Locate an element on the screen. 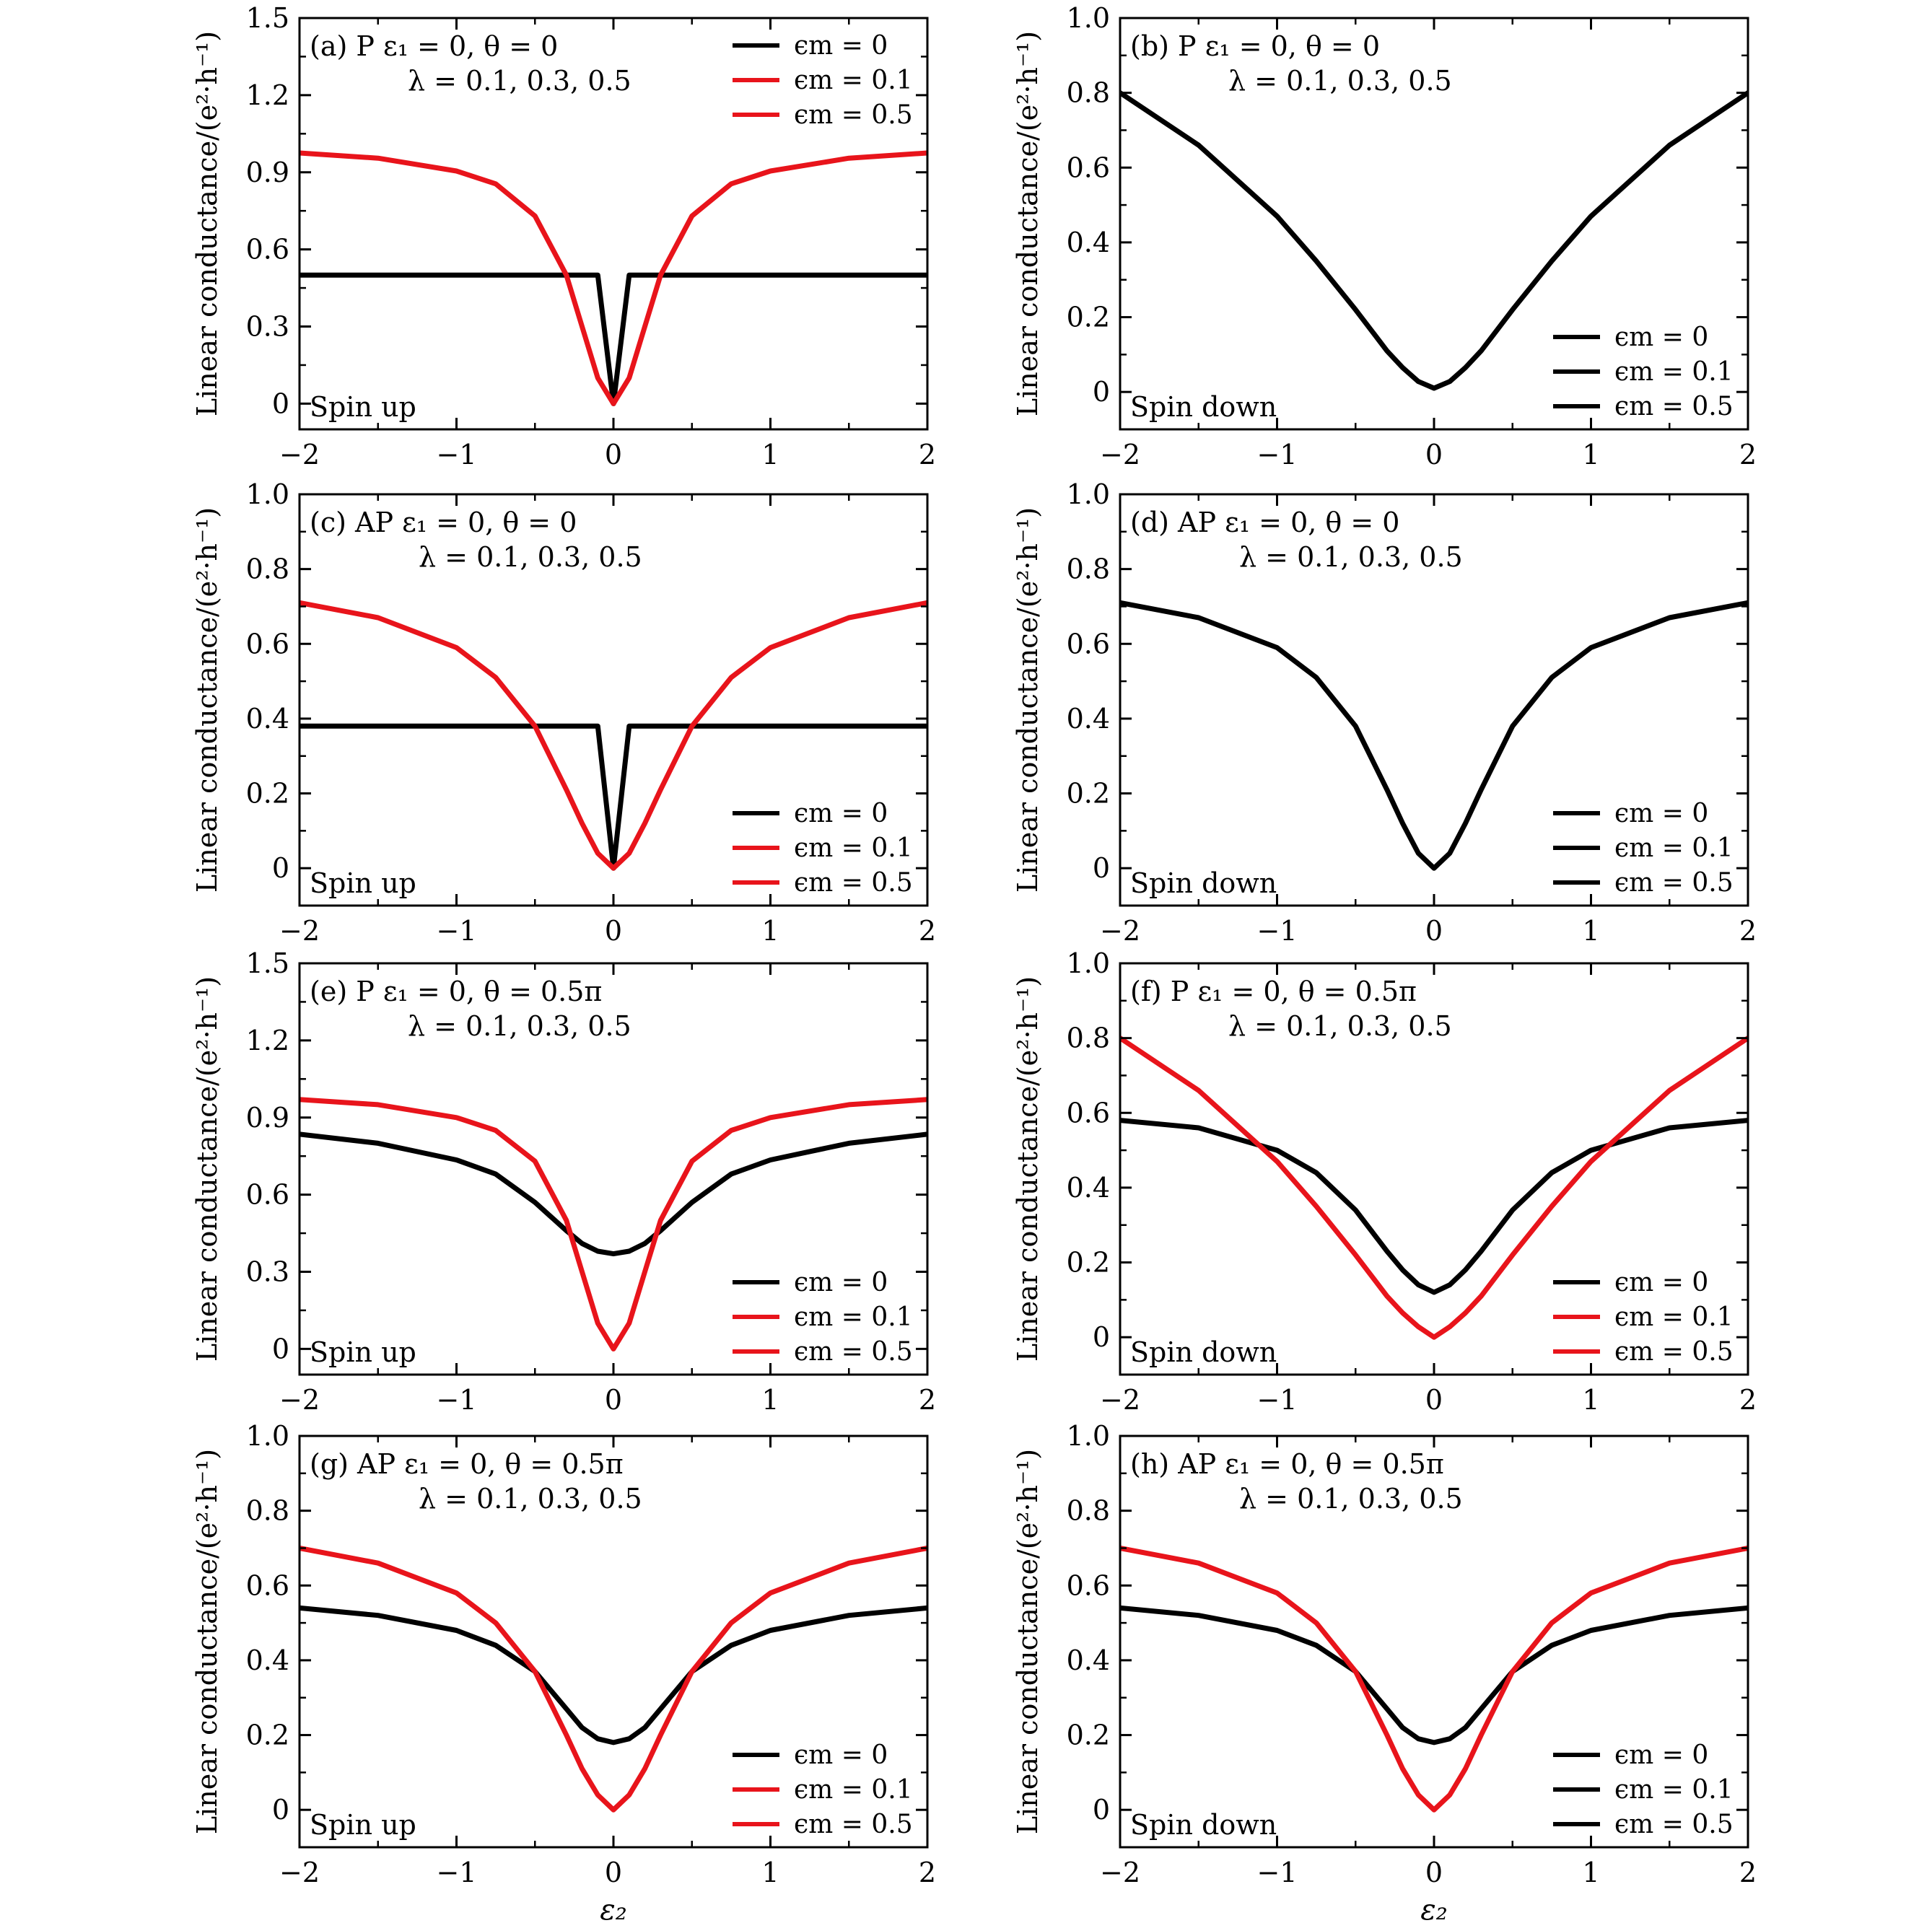 The image size is (1932, 1923). y-tick-label: 0.9 is located at coordinates (267, 173).